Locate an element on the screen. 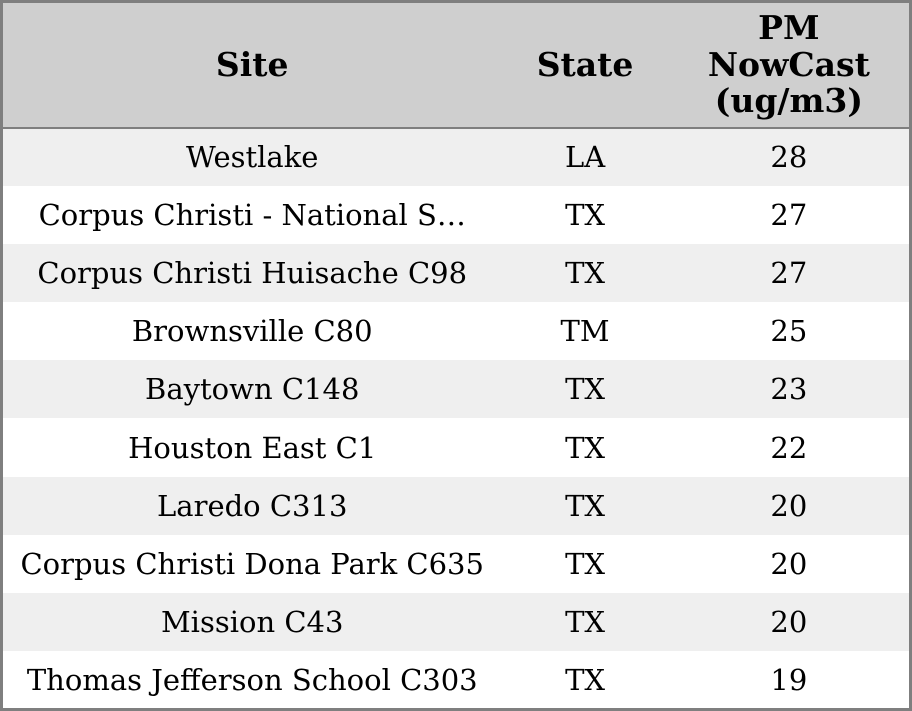  site-cell: Corpus Christi Huisache C98 is located at coordinates (252, 272).